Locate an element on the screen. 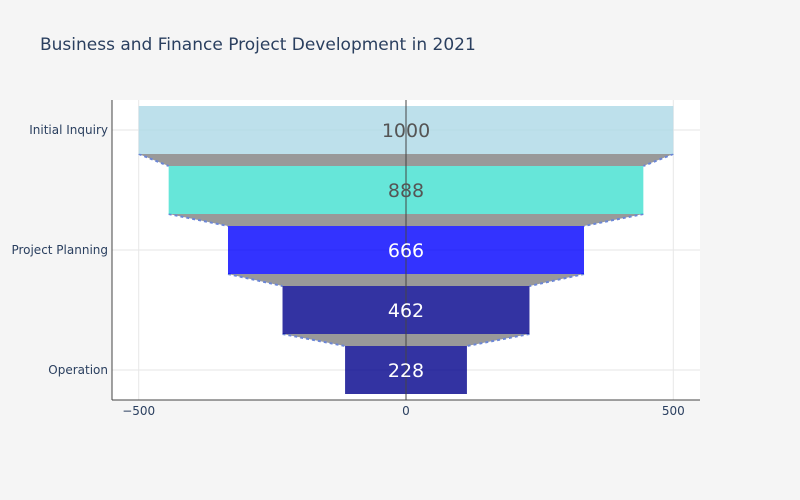 The height and width of the screenshot is (500, 800). y-tick-labels: Initial Inquiry Project Planning Operation is located at coordinates (59, 250).